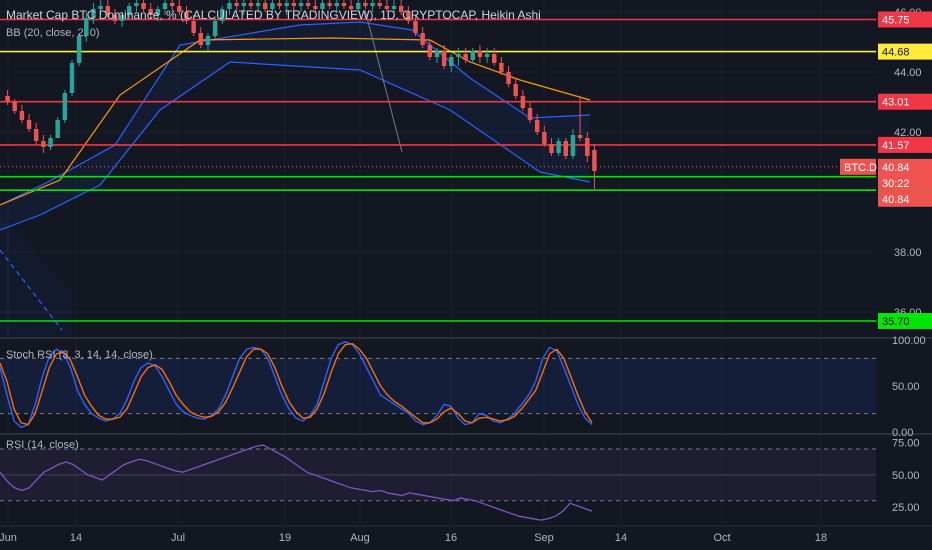 The width and height of the screenshot is (932, 550). What do you see at coordinates (296, 384) in the screenshot?
I see `stoch-d-line` at bounding box center [296, 384].